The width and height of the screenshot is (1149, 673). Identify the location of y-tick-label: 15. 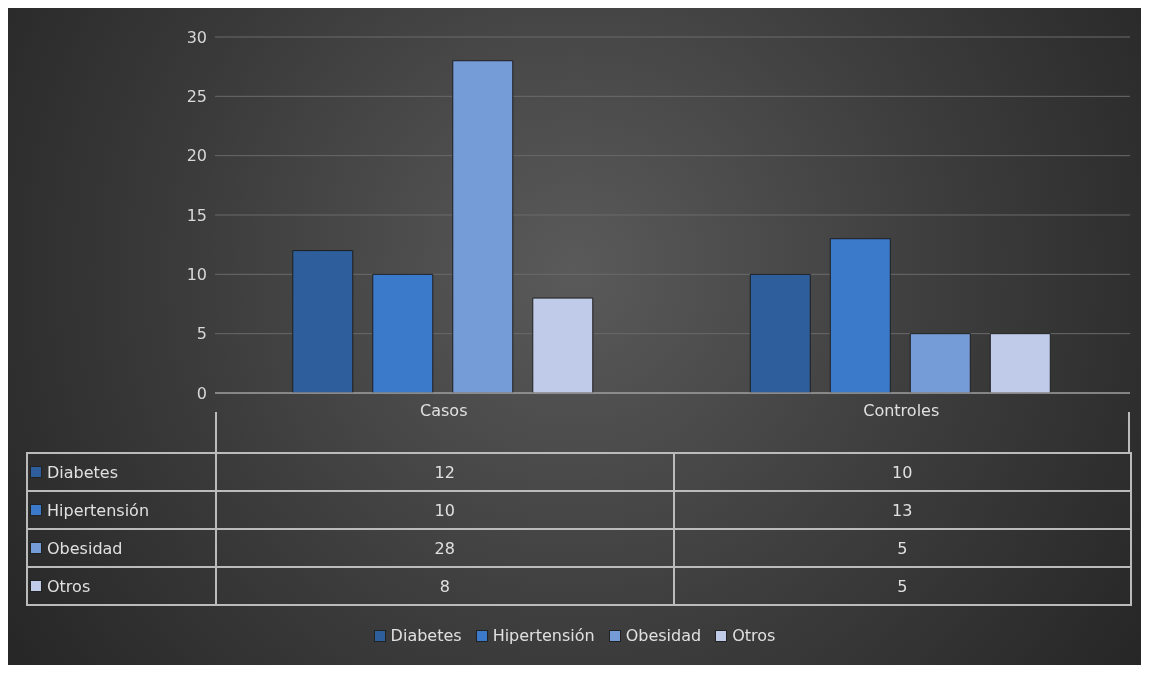
(196, 215).